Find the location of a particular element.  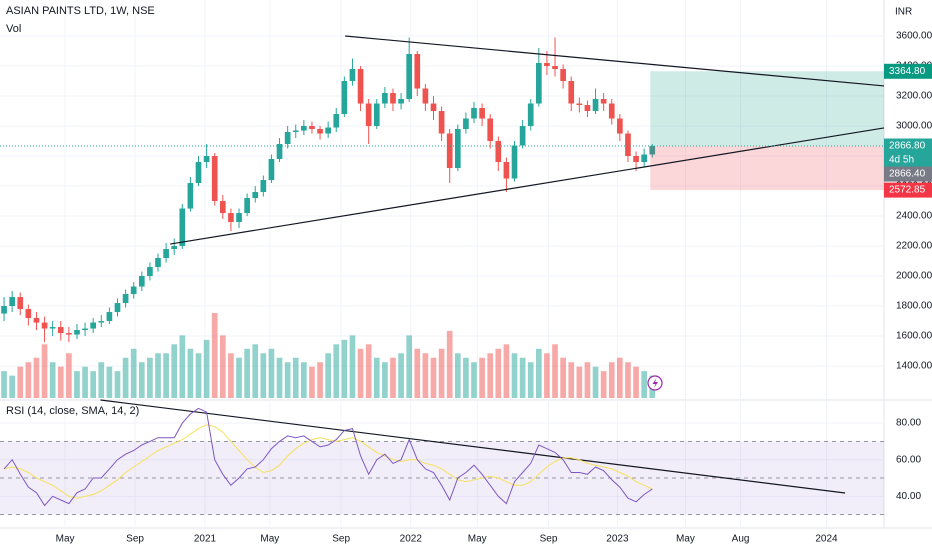

x-tick-label: Aug is located at coordinates (741, 539).